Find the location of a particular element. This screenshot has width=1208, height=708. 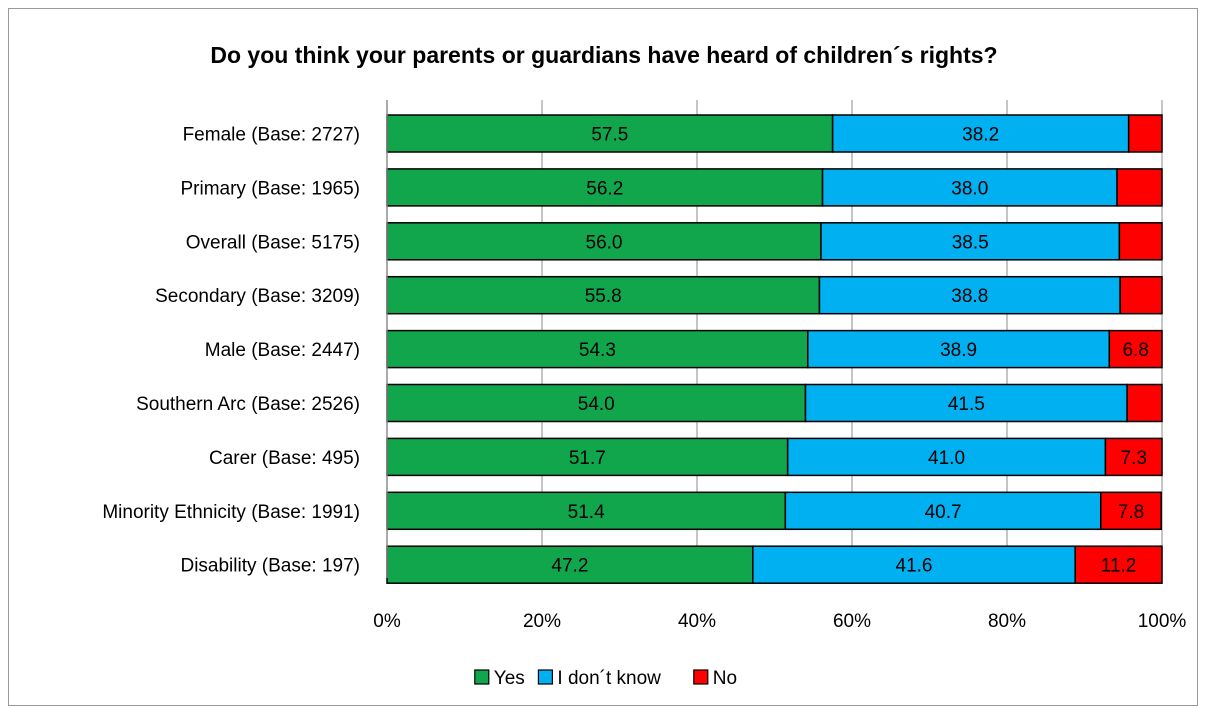

data-label: 7.3 is located at coordinates (1134, 458).